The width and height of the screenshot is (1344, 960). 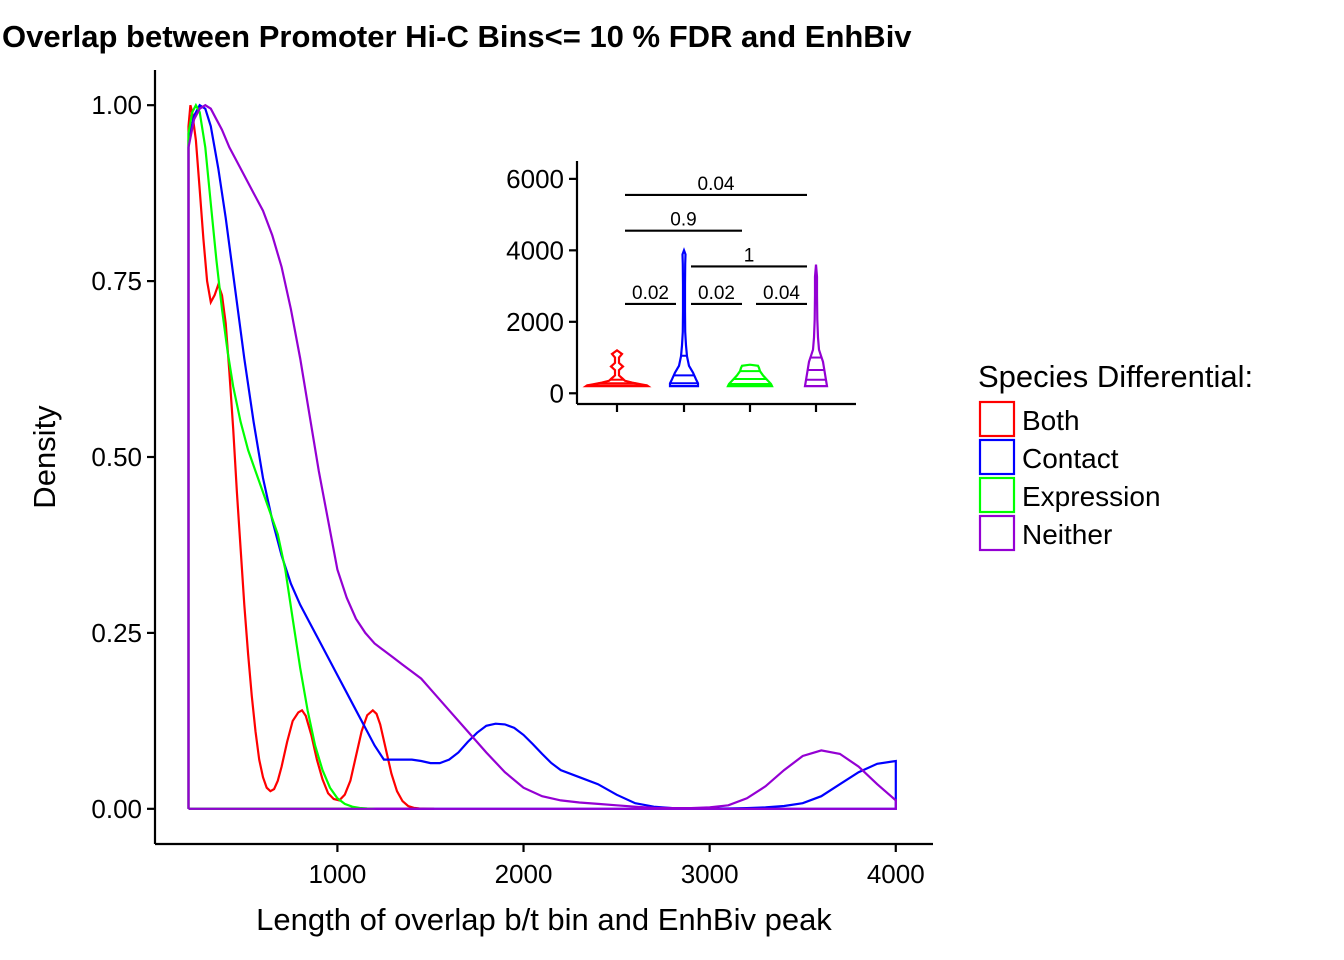 I want to click on inset-y-axis-ticks: 0 2000 4000 6000, so click(x=541, y=286).